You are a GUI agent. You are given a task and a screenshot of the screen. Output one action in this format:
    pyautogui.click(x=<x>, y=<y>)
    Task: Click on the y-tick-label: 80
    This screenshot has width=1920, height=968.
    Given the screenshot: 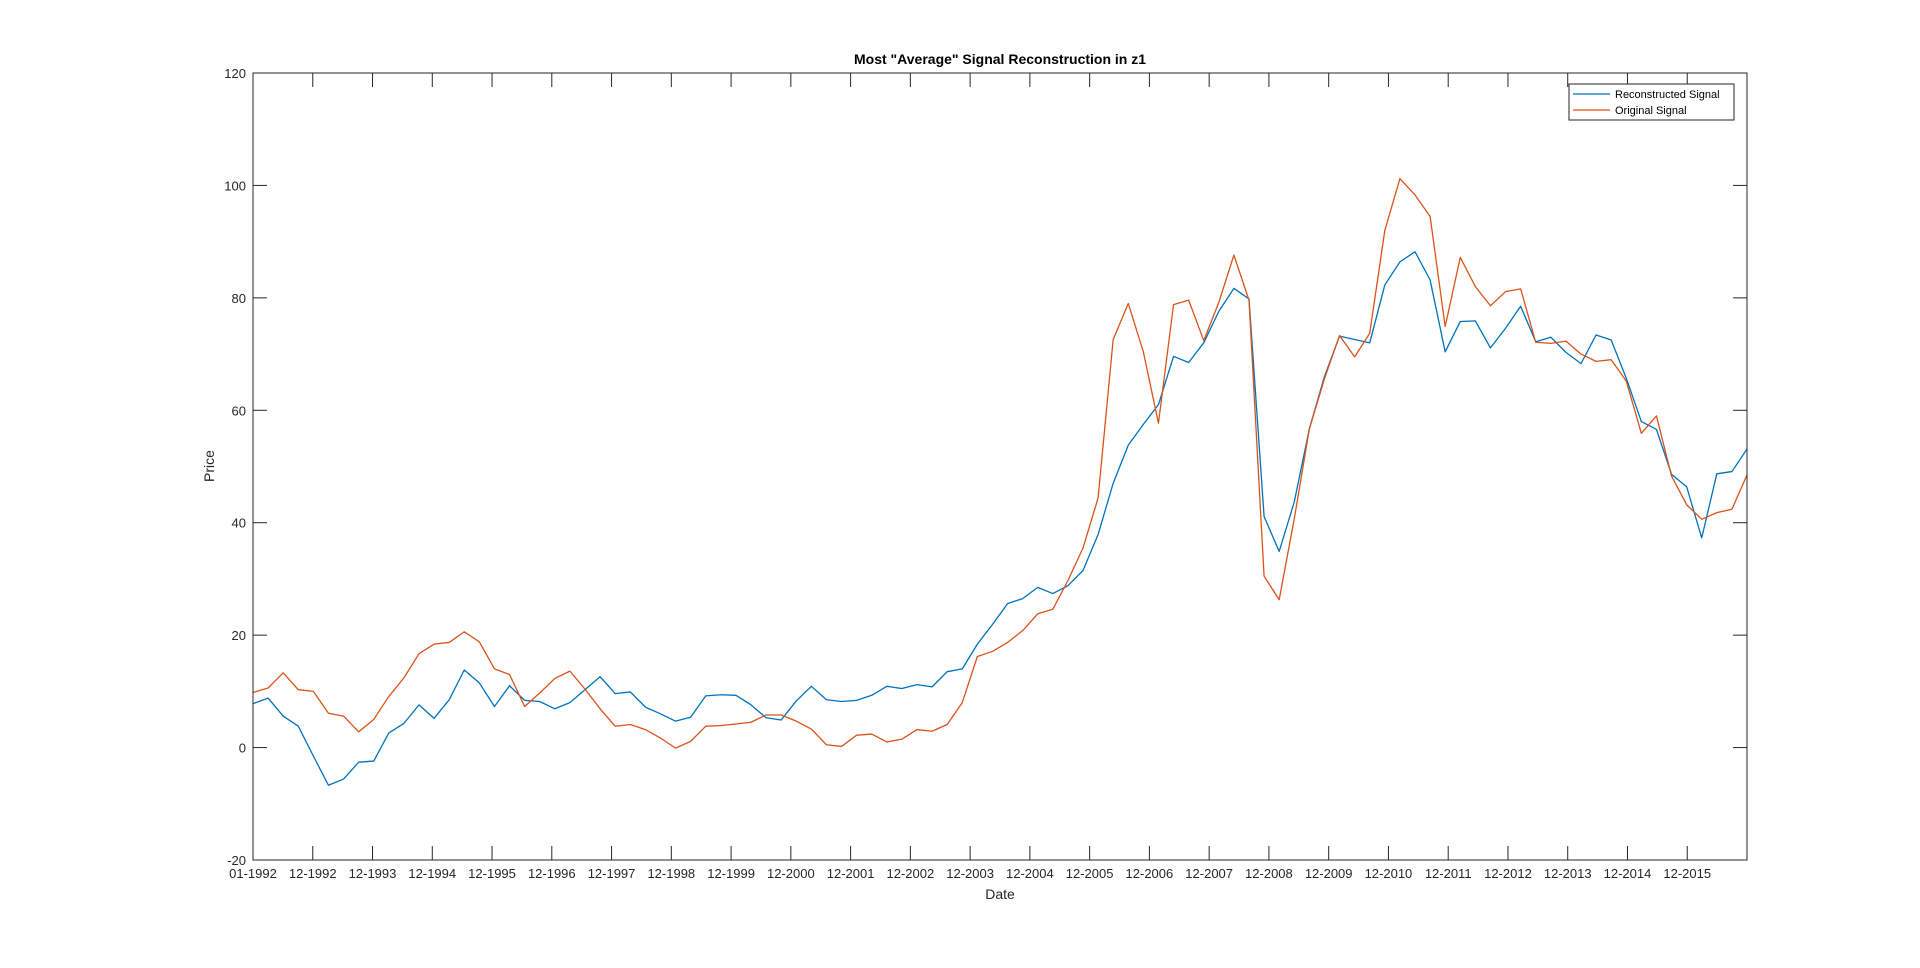 What is the action you would take?
    pyautogui.click(x=239, y=298)
    